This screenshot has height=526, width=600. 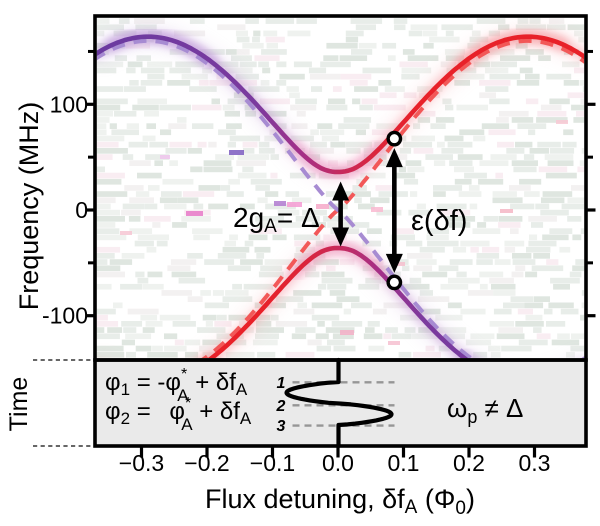 What do you see at coordinates (341, 191) in the screenshot?
I see `gap-arrow-head-up` at bounding box center [341, 191].